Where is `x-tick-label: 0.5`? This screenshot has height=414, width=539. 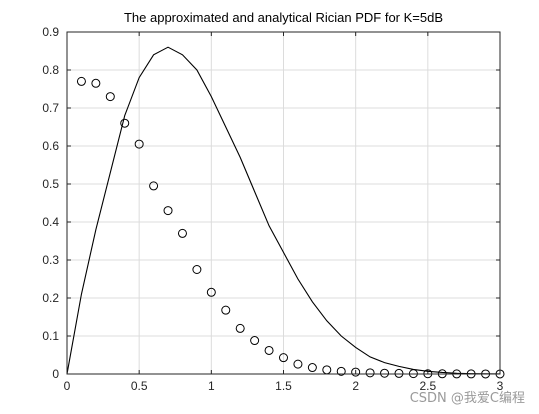
x-tick-label: 0.5 is located at coordinates (139, 386).